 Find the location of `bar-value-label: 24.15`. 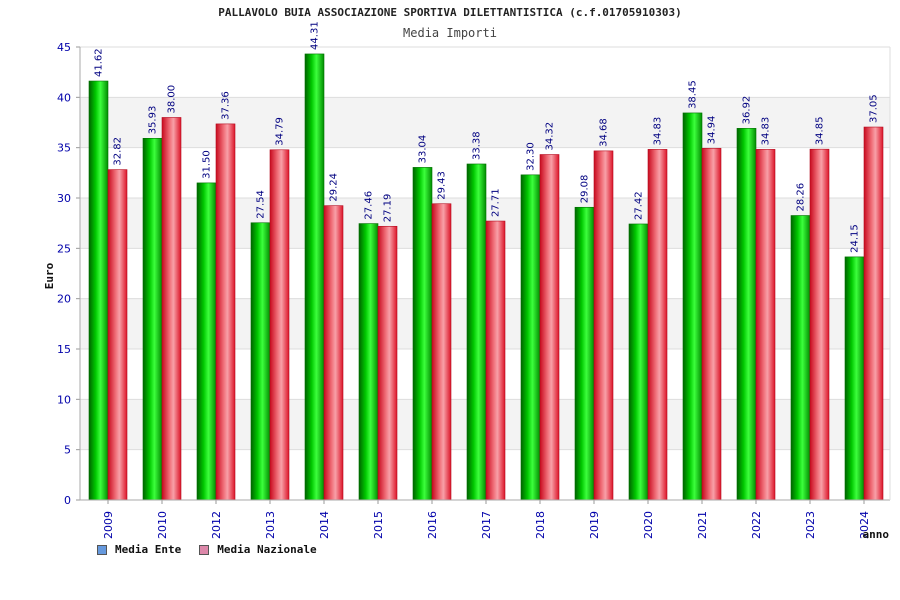

bar-value-label: 24.15 is located at coordinates (855, 238).